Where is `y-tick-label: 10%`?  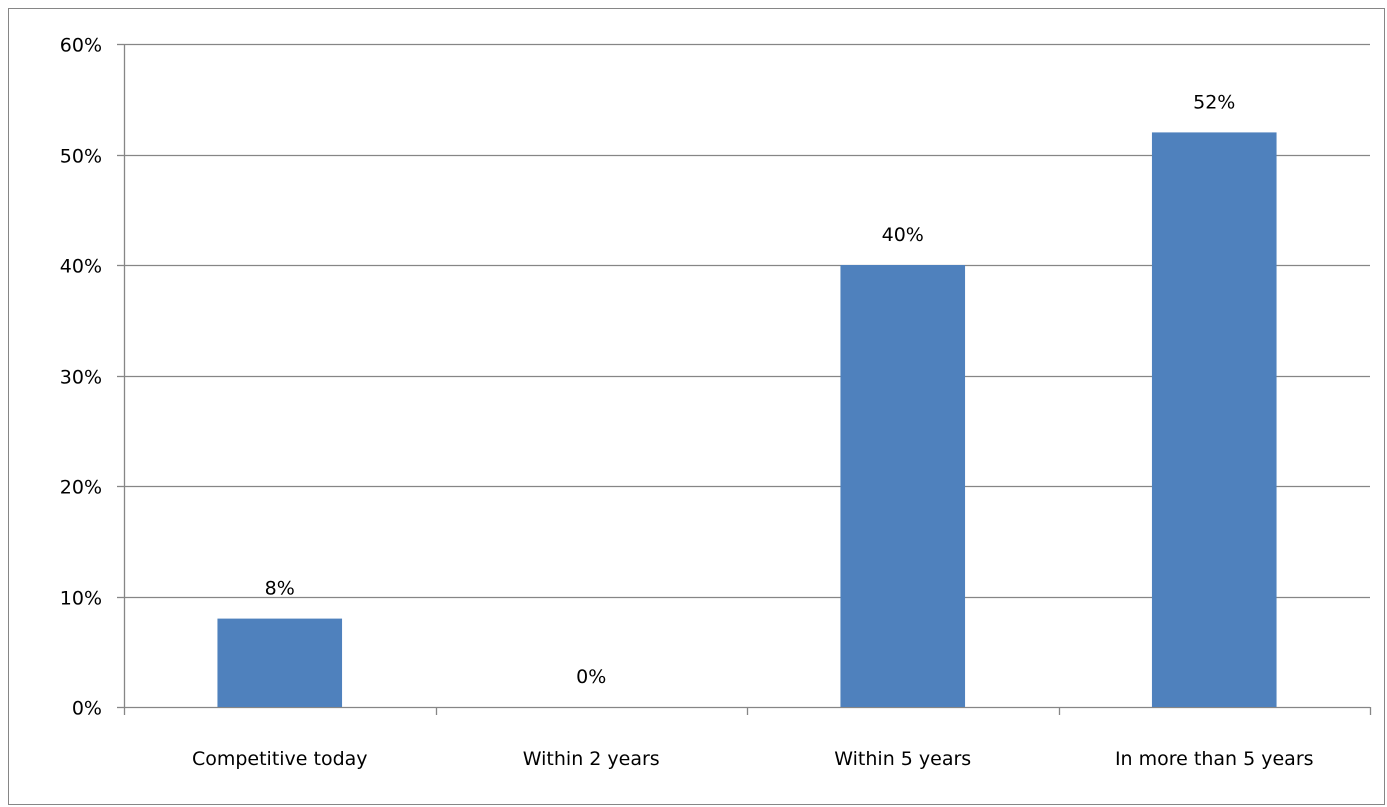 y-tick-label: 10% is located at coordinates (81, 599).